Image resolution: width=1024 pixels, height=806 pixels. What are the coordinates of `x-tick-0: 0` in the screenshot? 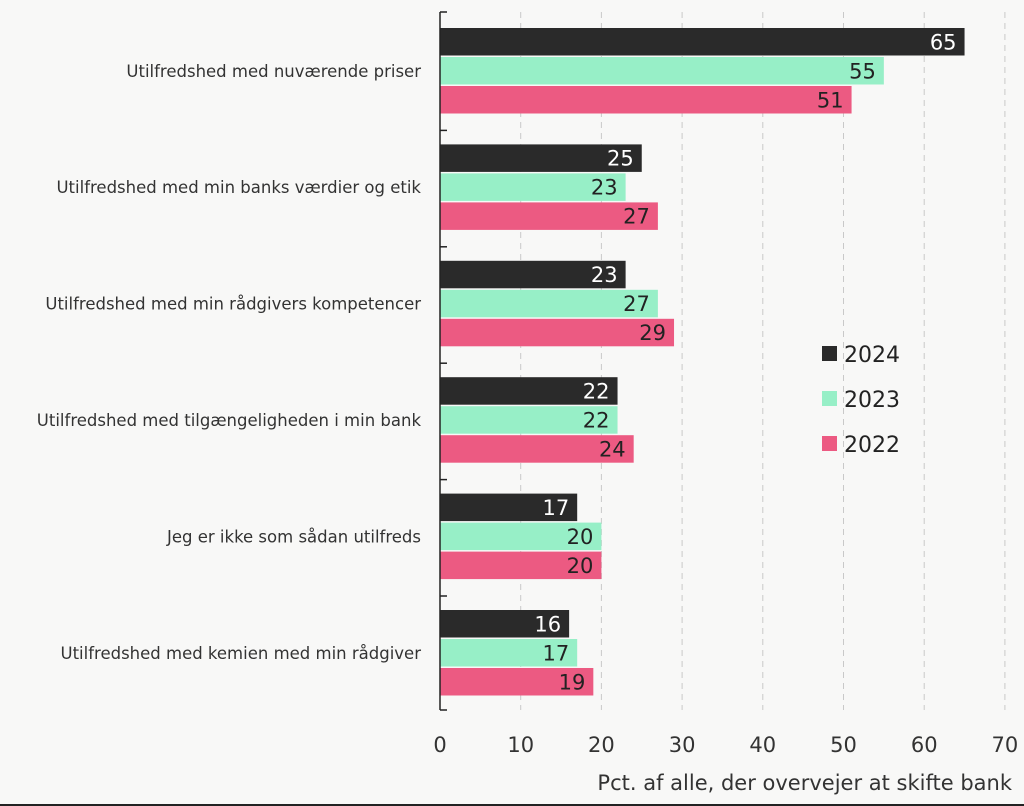 It's located at (439, 745).